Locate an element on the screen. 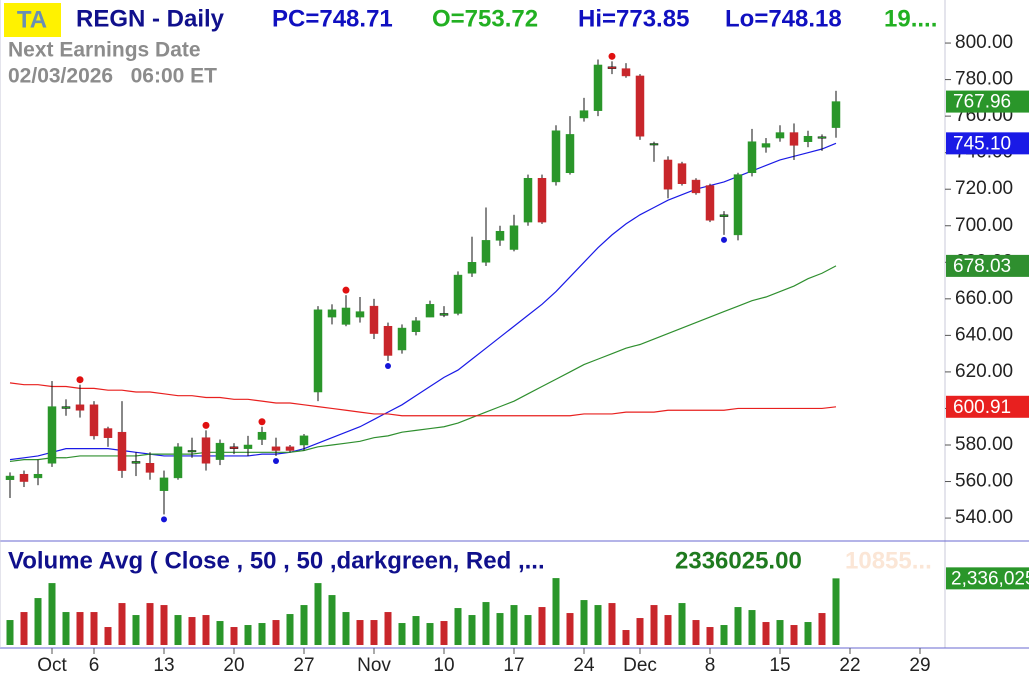 This screenshot has width=1029, height=681. earnings-label: Next Earnings Date is located at coordinates (104, 50).